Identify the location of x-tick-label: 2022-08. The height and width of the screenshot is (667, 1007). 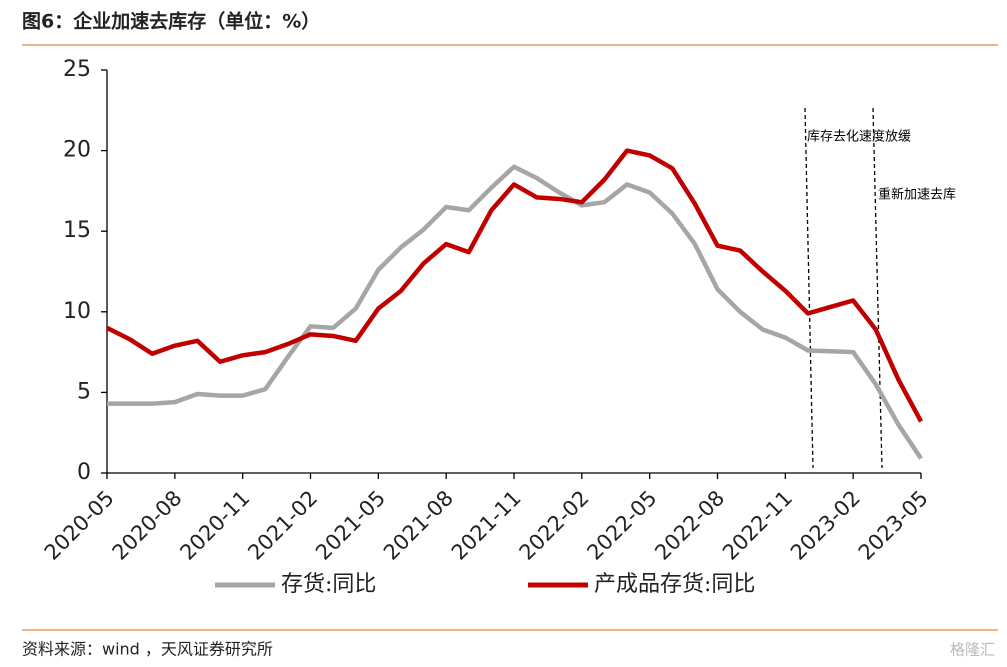
(689, 525).